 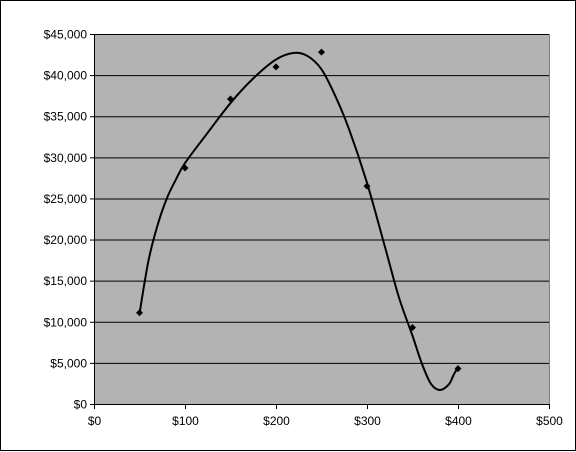 What do you see at coordinates (66, 240) in the screenshot?
I see `y-tick-label: $20,000` at bounding box center [66, 240].